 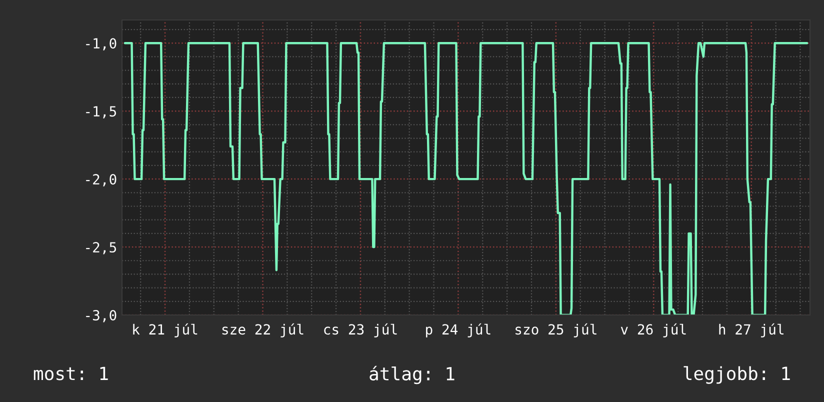 What do you see at coordinates (71, 373) in the screenshot?
I see `text: most: 1` at bounding box center [71, 373].